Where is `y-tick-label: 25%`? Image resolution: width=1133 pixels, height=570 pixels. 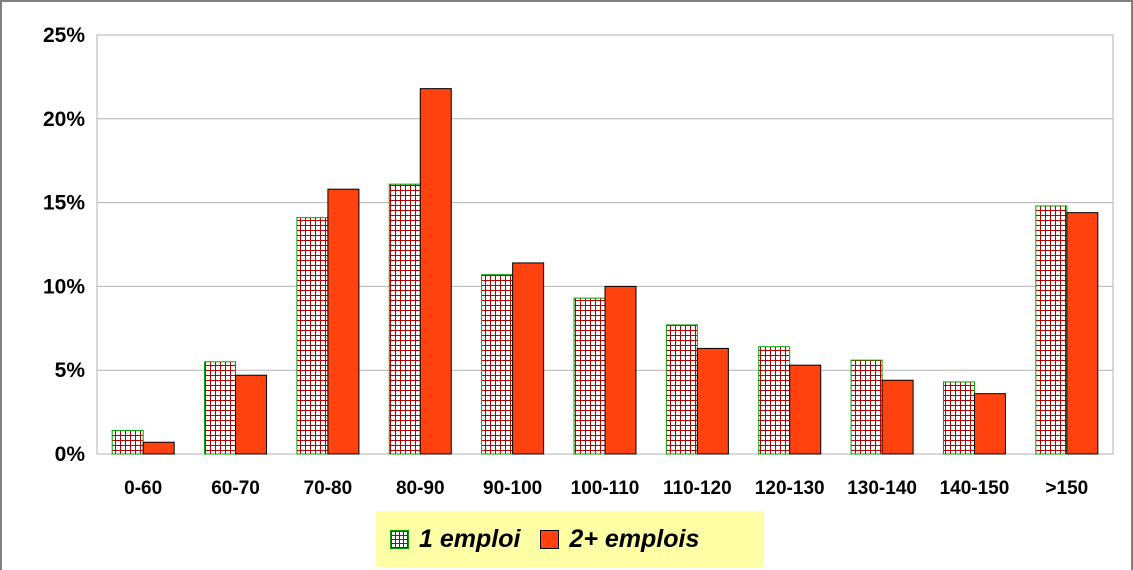 y-tick-label: 25% is located at coordinates (64, 35).